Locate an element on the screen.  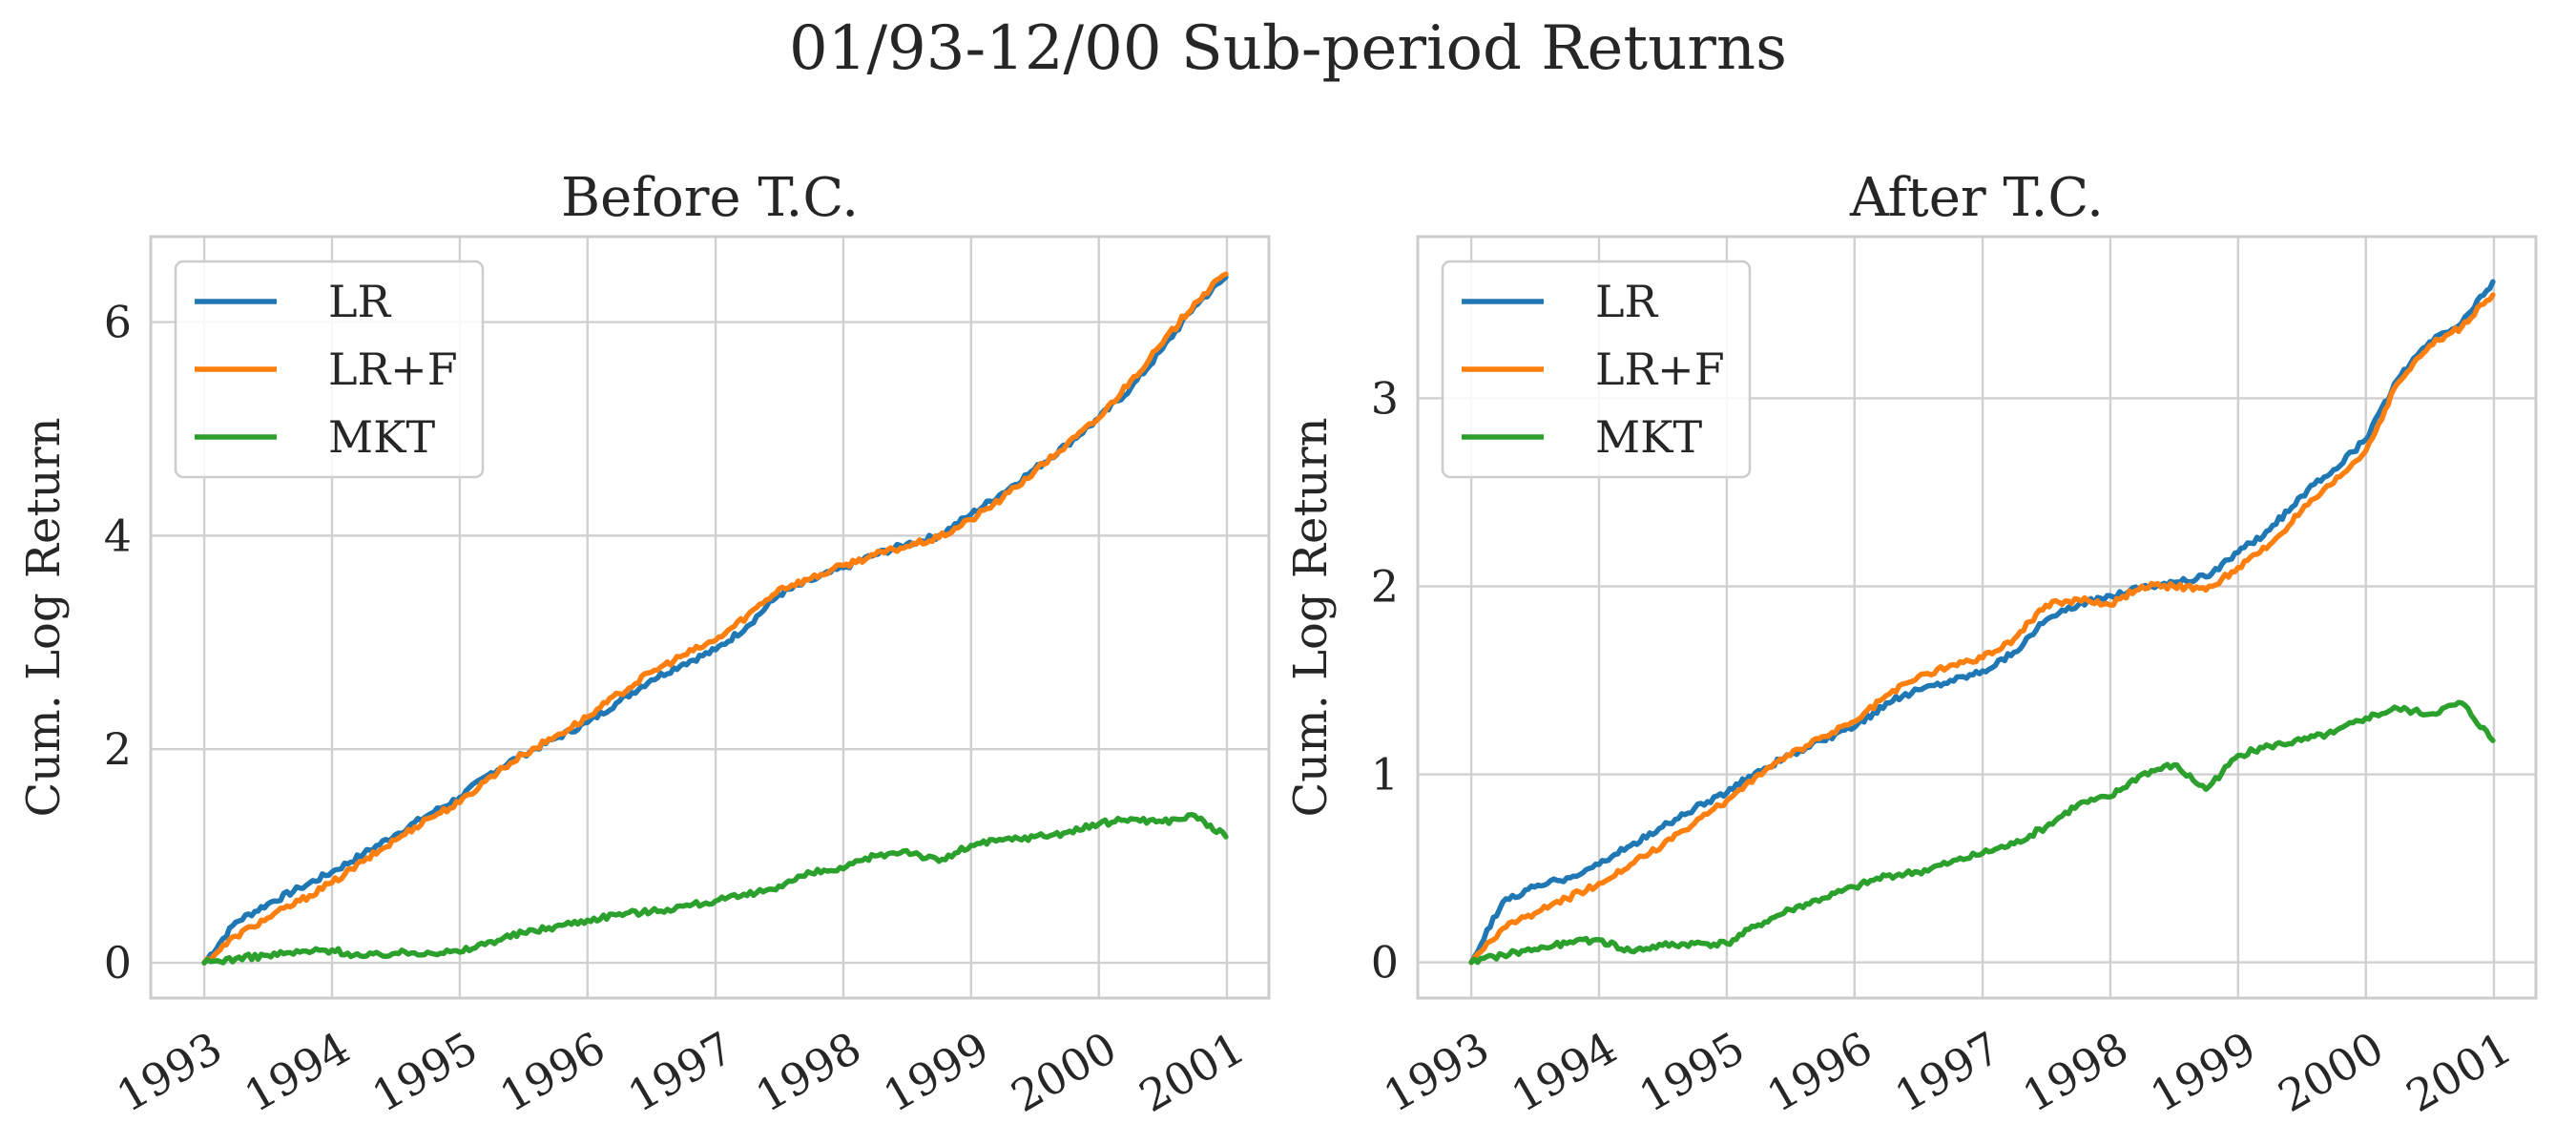
y-tick-label: 4 is located at coordinates (118, 535).